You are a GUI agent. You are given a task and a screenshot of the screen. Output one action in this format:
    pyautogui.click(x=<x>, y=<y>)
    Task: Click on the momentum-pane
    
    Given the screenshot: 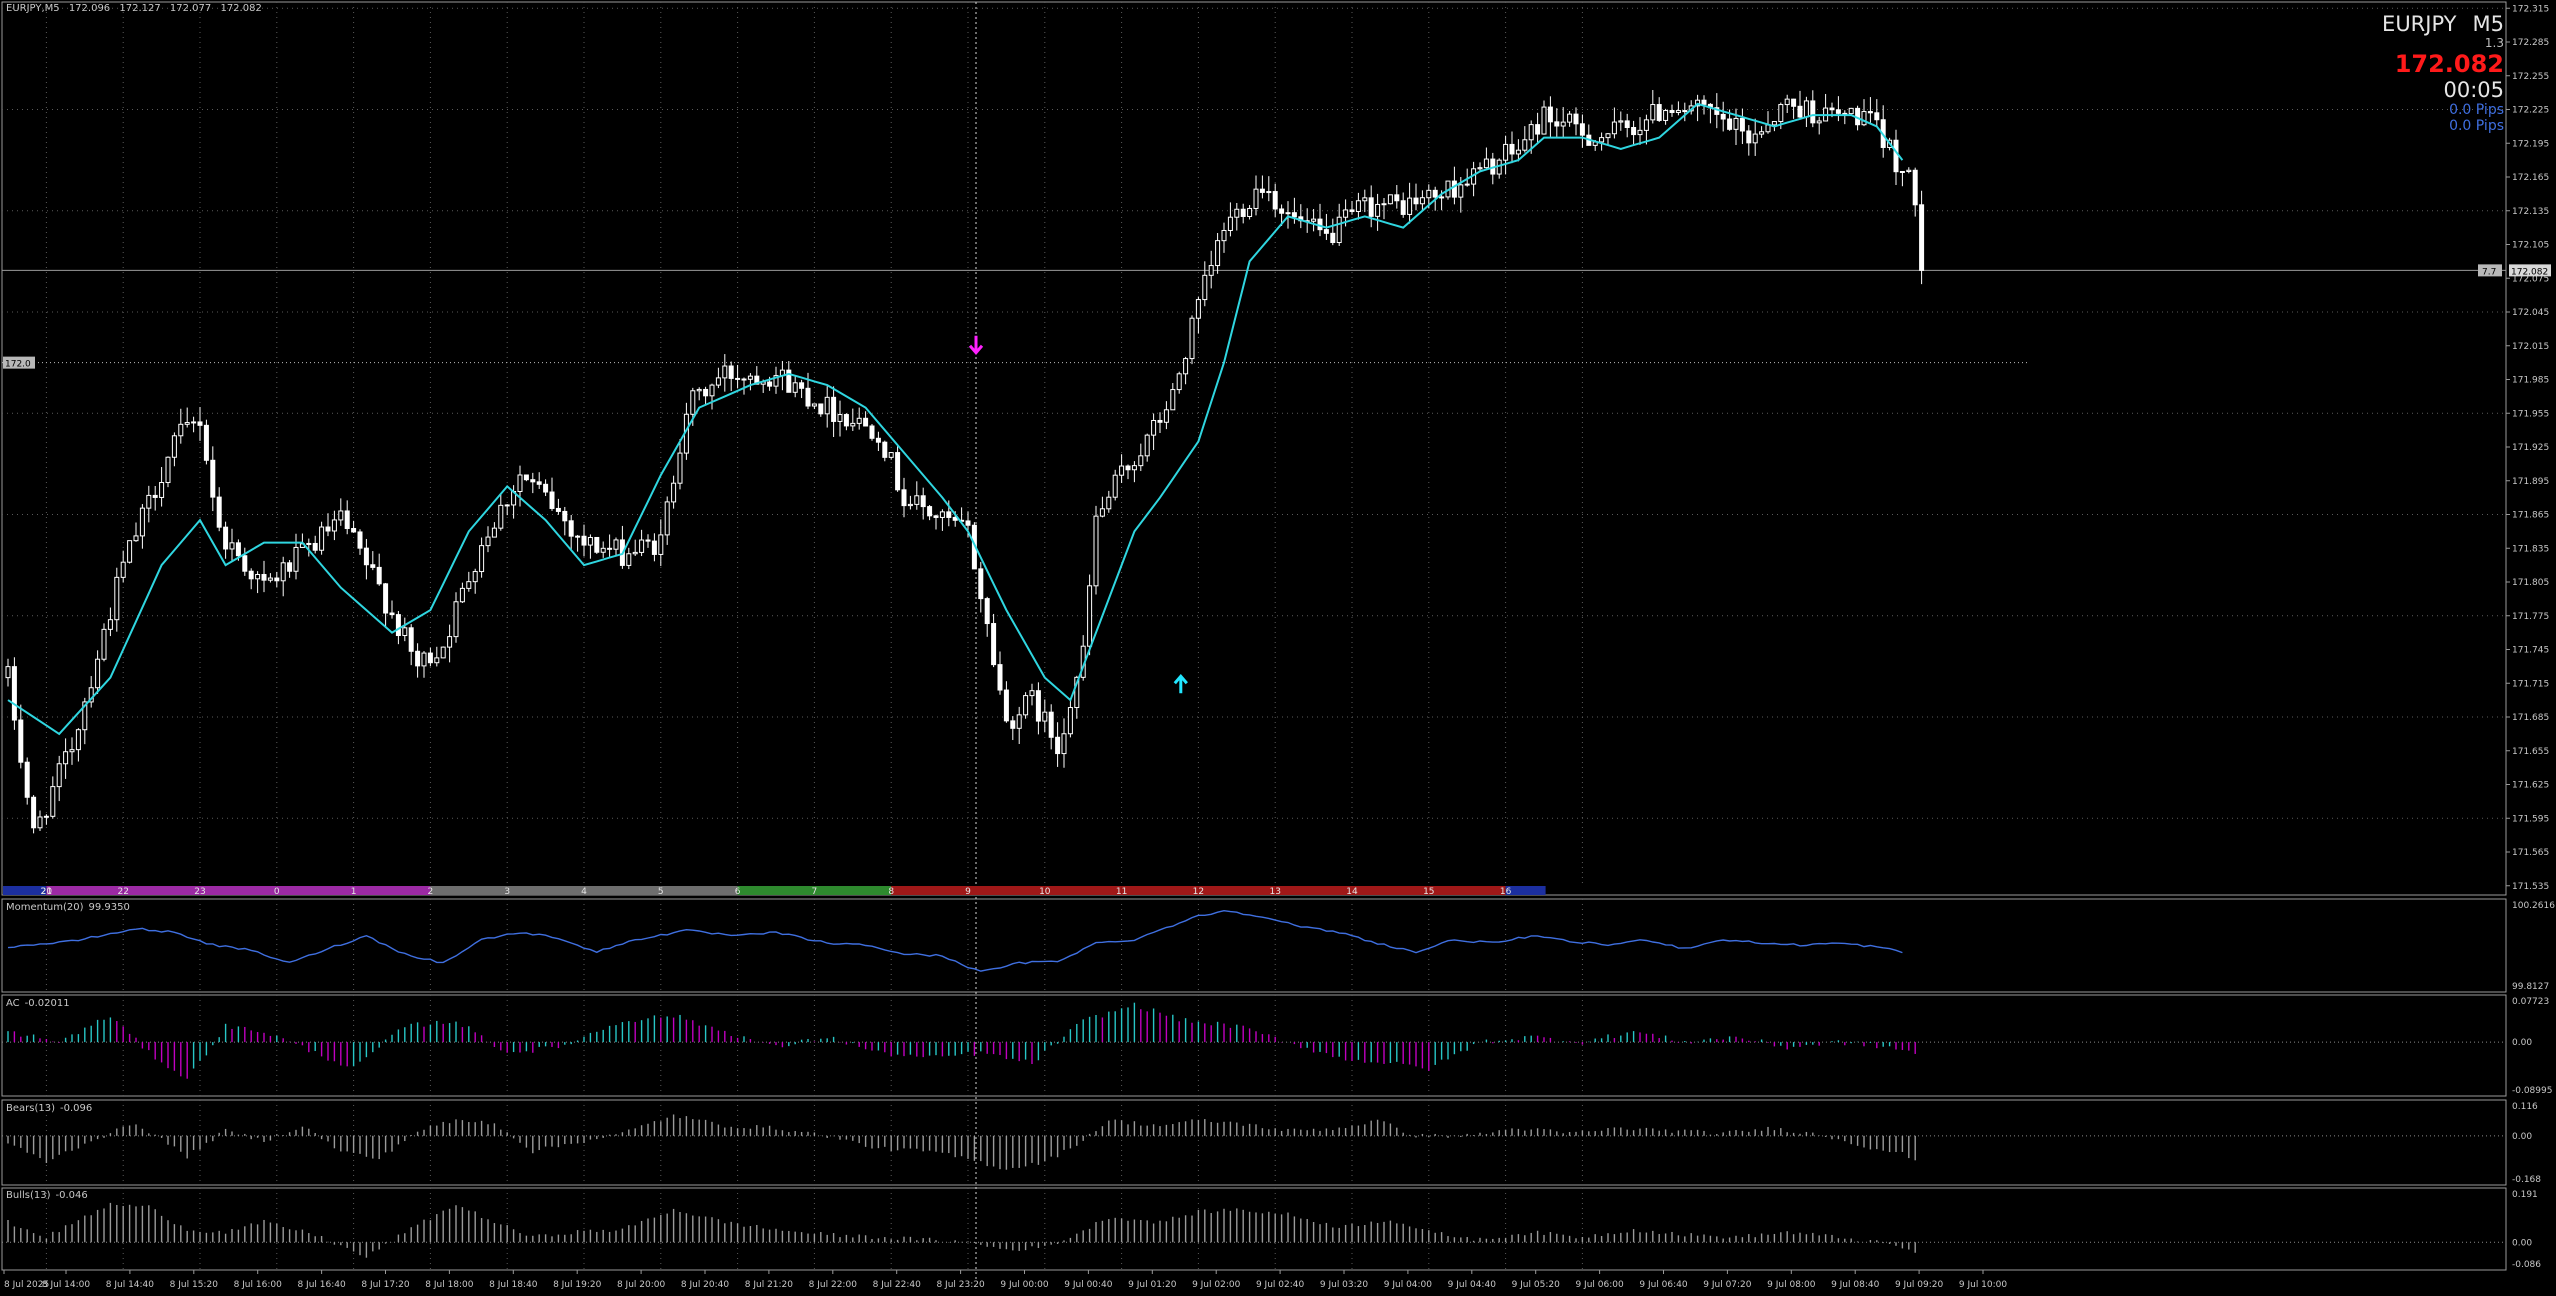 What is the action you would take?
    pyautogui.click(x=955, y=940)
    